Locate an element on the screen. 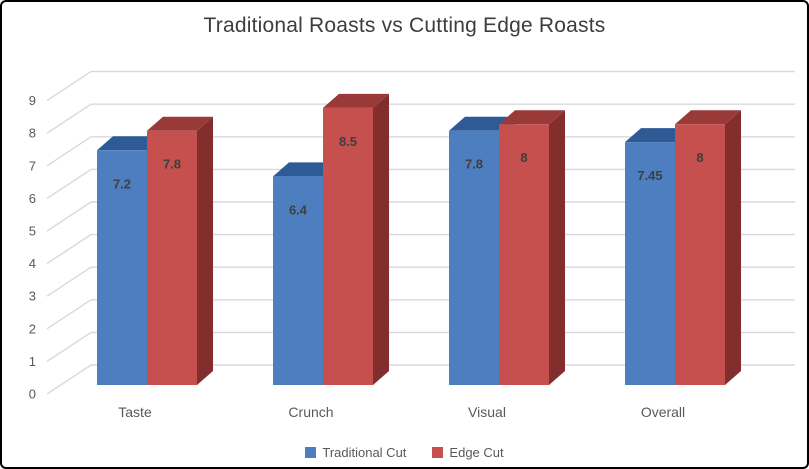 The width and height of the screenshot is (809, 469). legend-label-edge-cut: Edge Cut is located at coordinates (476, 452).